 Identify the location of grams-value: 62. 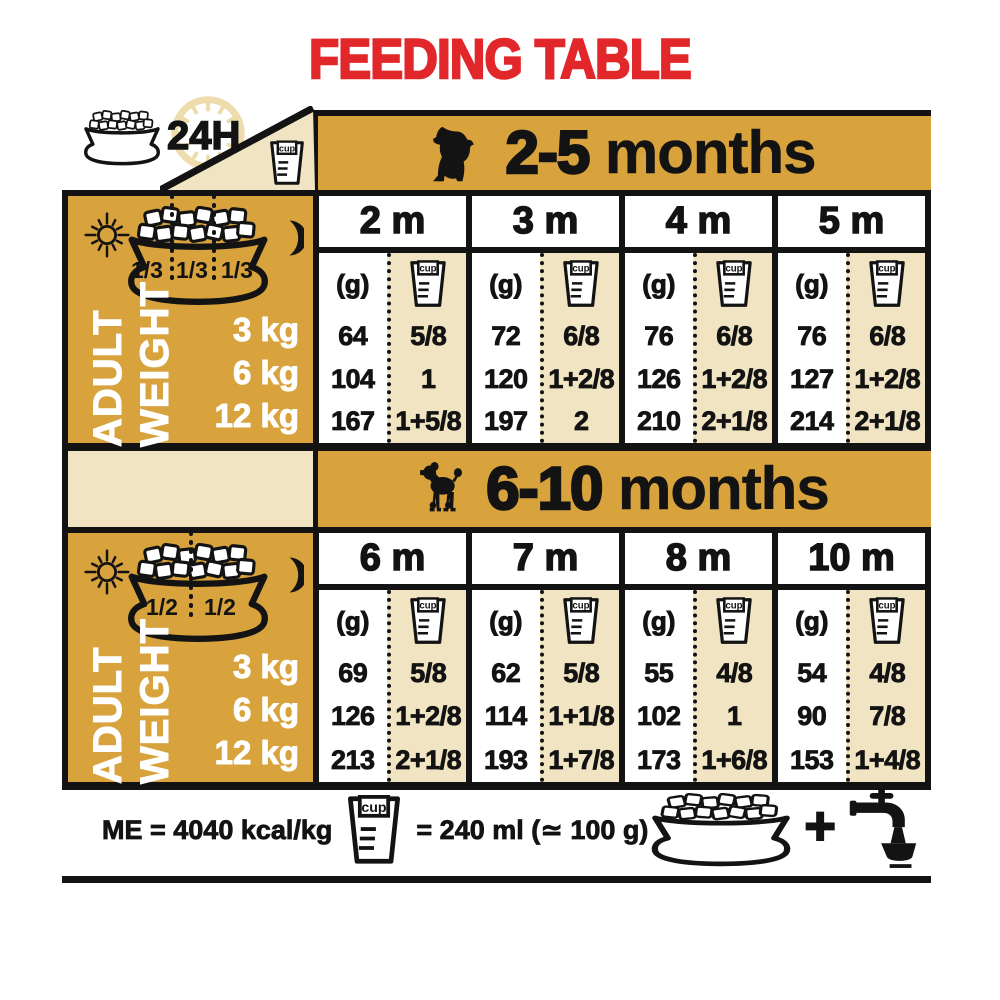
(506, 673).